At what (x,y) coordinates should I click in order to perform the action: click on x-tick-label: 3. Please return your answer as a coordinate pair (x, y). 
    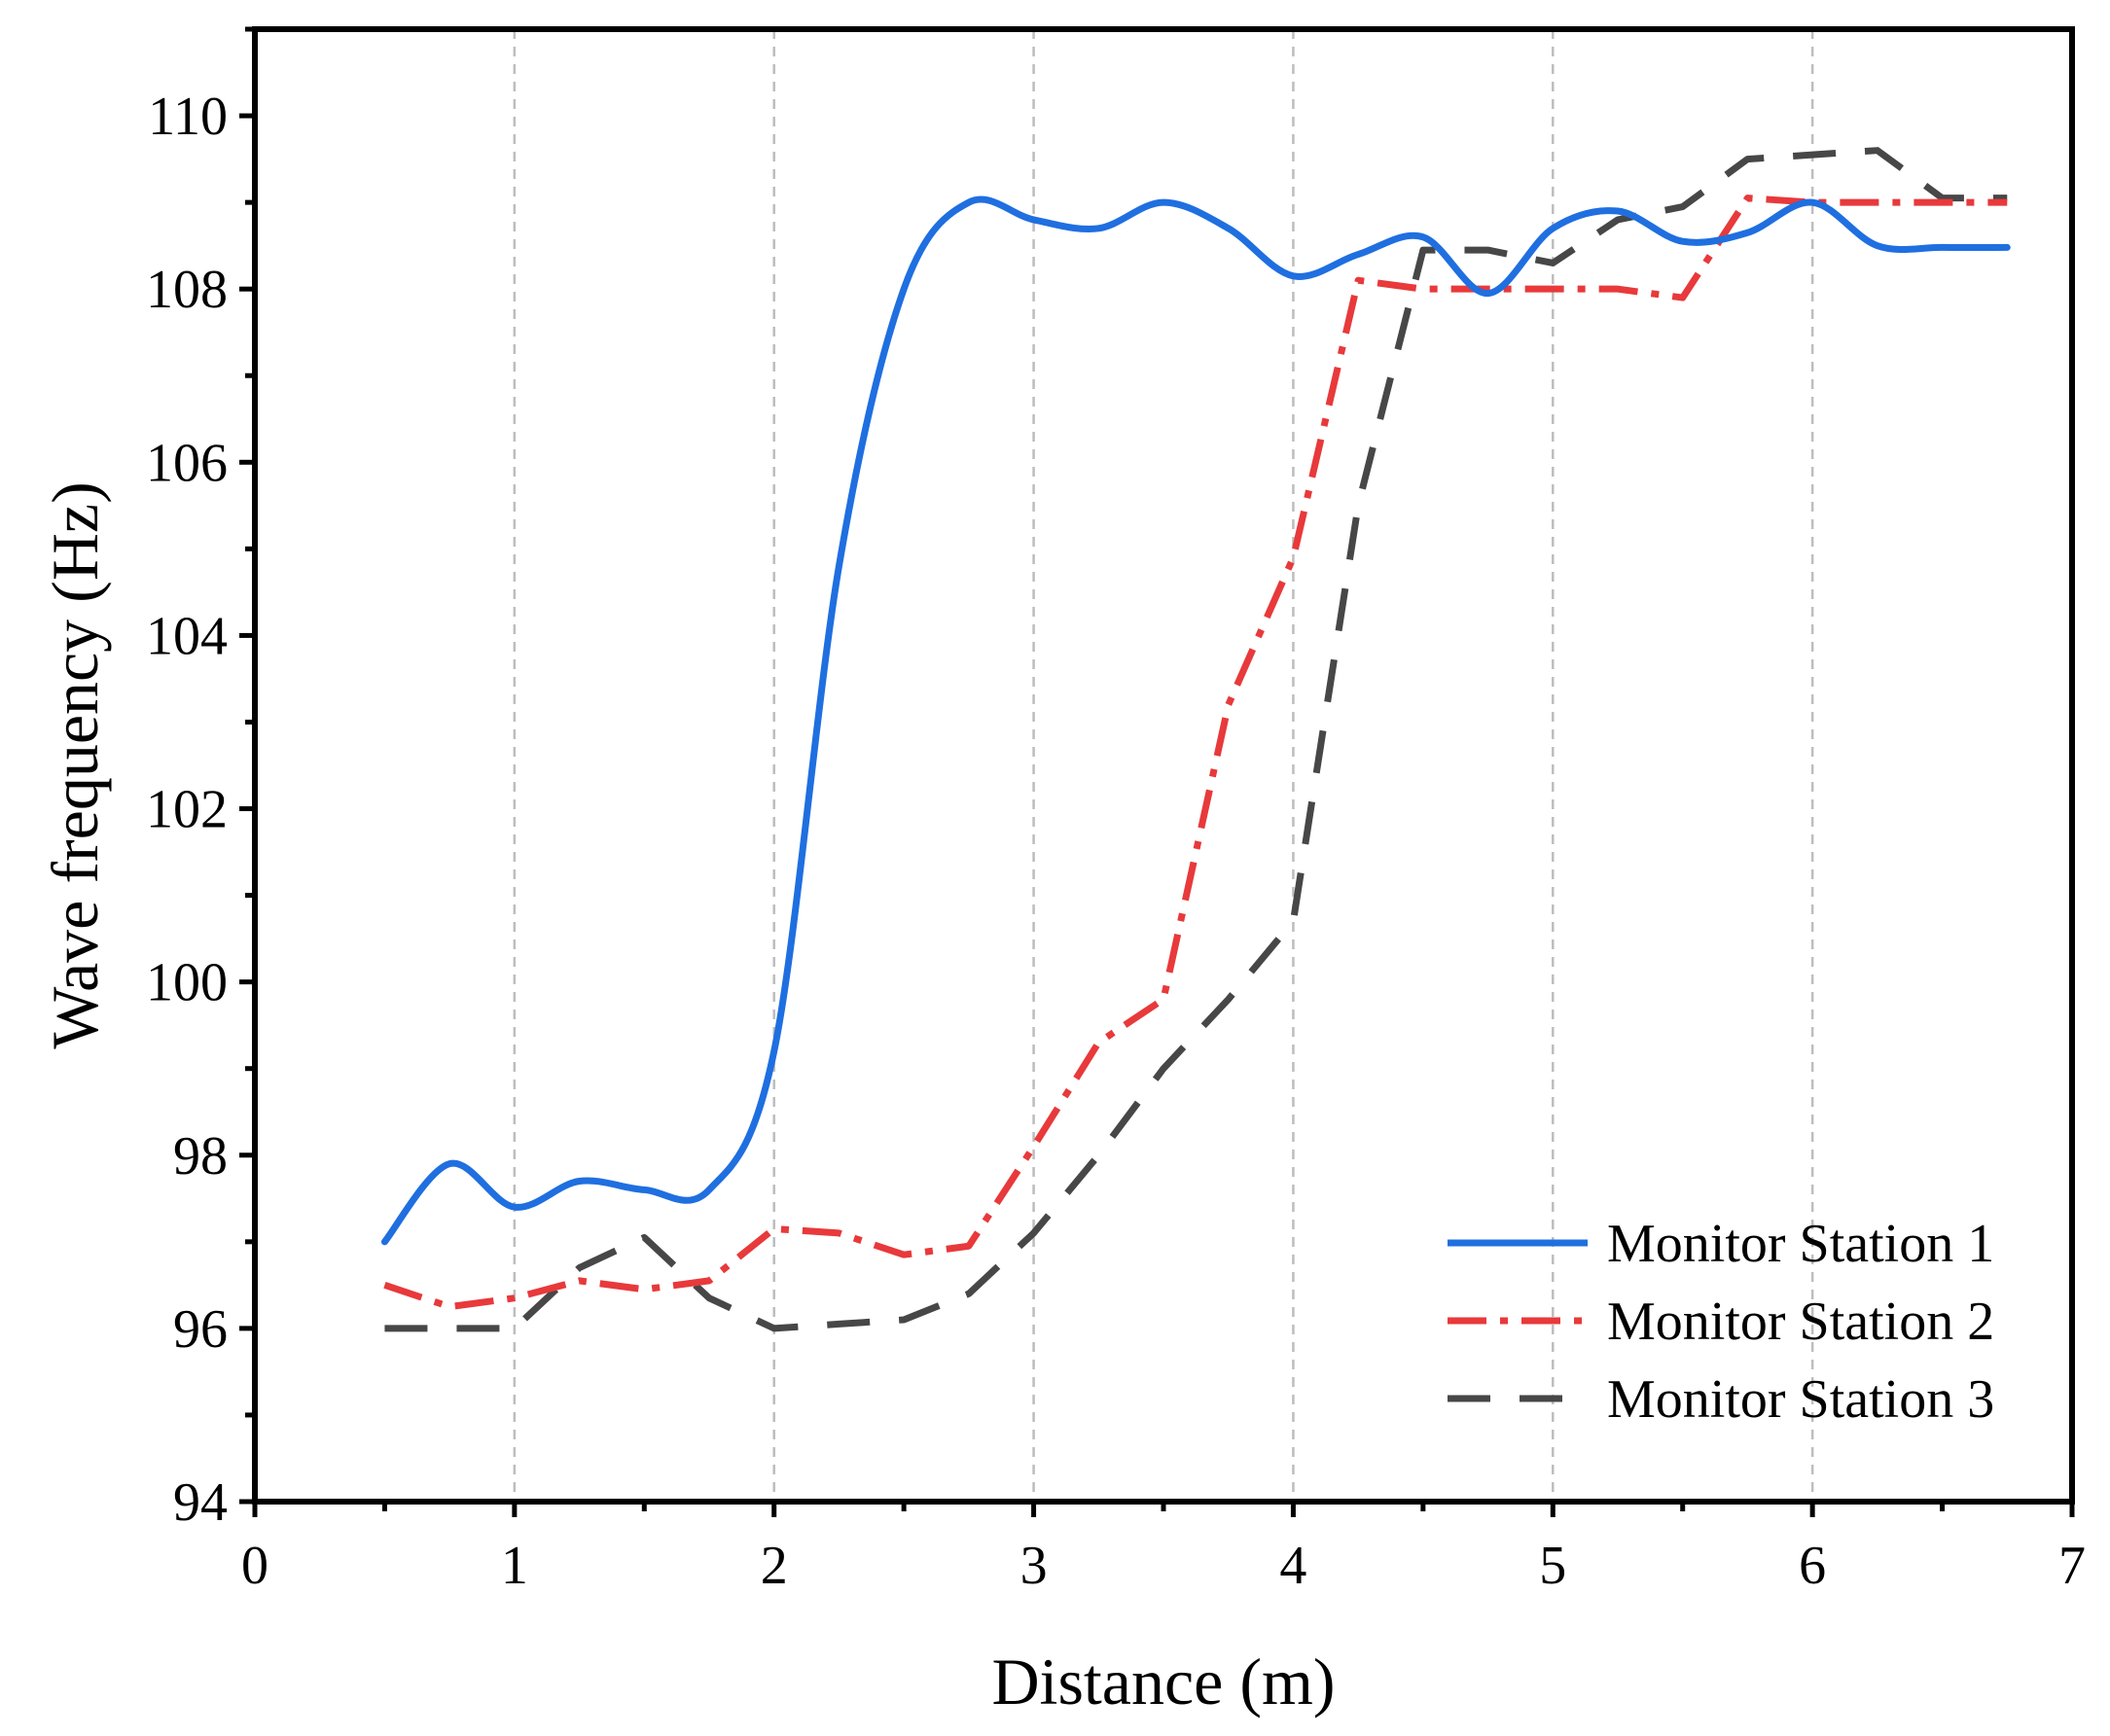
    Looking at the image, I should click on (1034, 1566).